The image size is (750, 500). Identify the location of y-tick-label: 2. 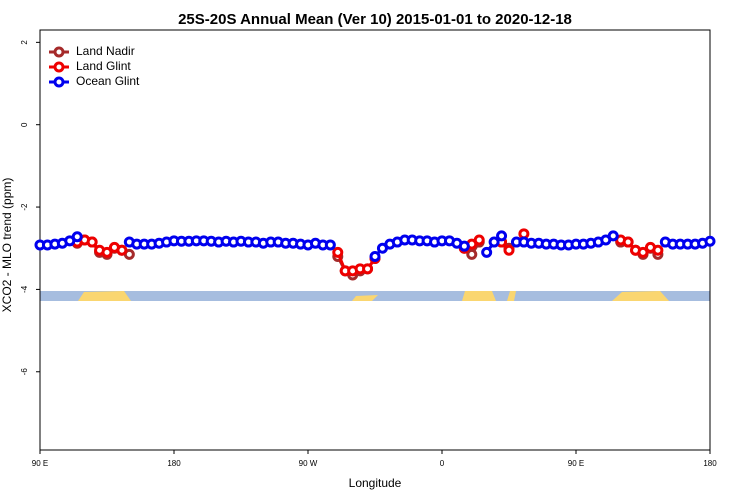
(24, 42).